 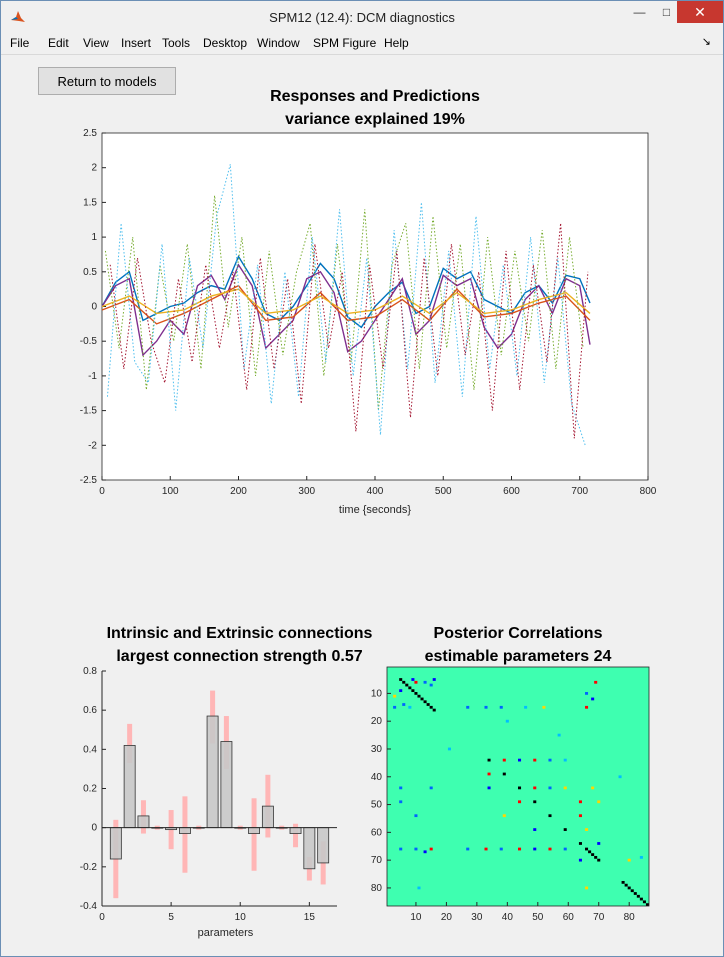 What do you see at coordinates (136, 43) in the screenshot?
I see `menu-insert: Insert` at bounding box center [136, 43].